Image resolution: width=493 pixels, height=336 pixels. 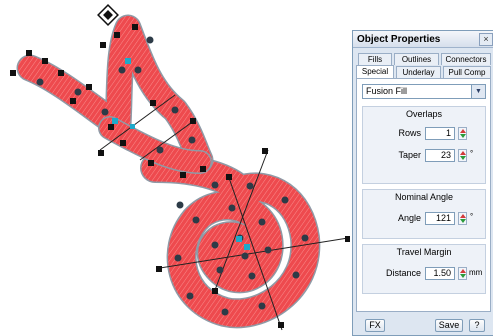 I want to click on fill-type-value: Fusion Fill, so click(x=387, y=91).